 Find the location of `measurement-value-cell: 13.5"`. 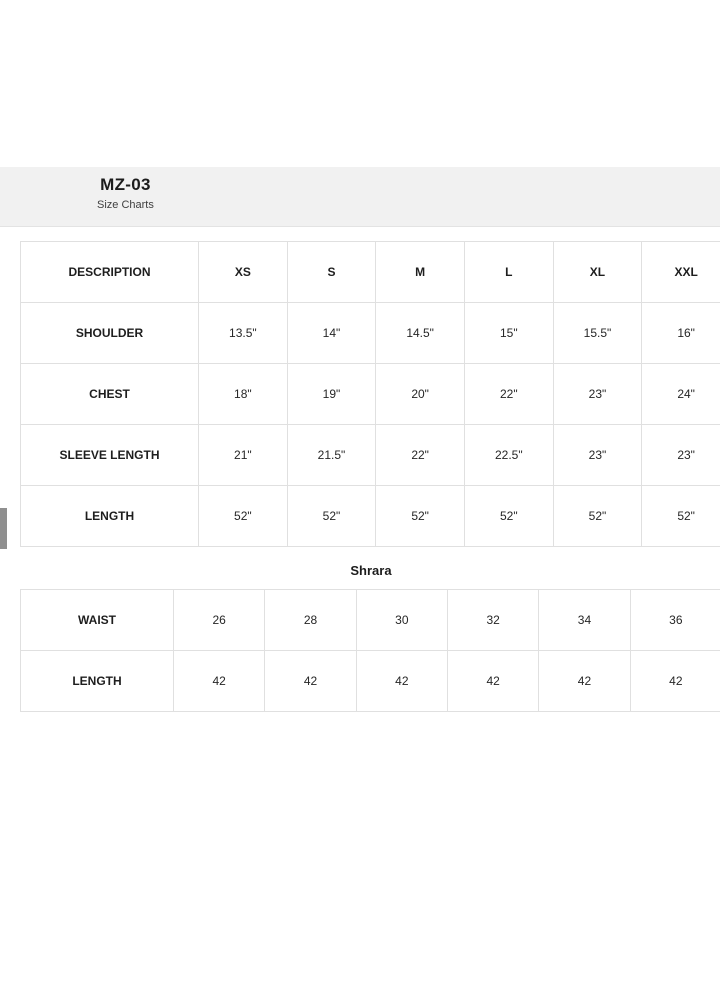

measurement-value-cell: 13.5" is located at coordinates (243, 333).